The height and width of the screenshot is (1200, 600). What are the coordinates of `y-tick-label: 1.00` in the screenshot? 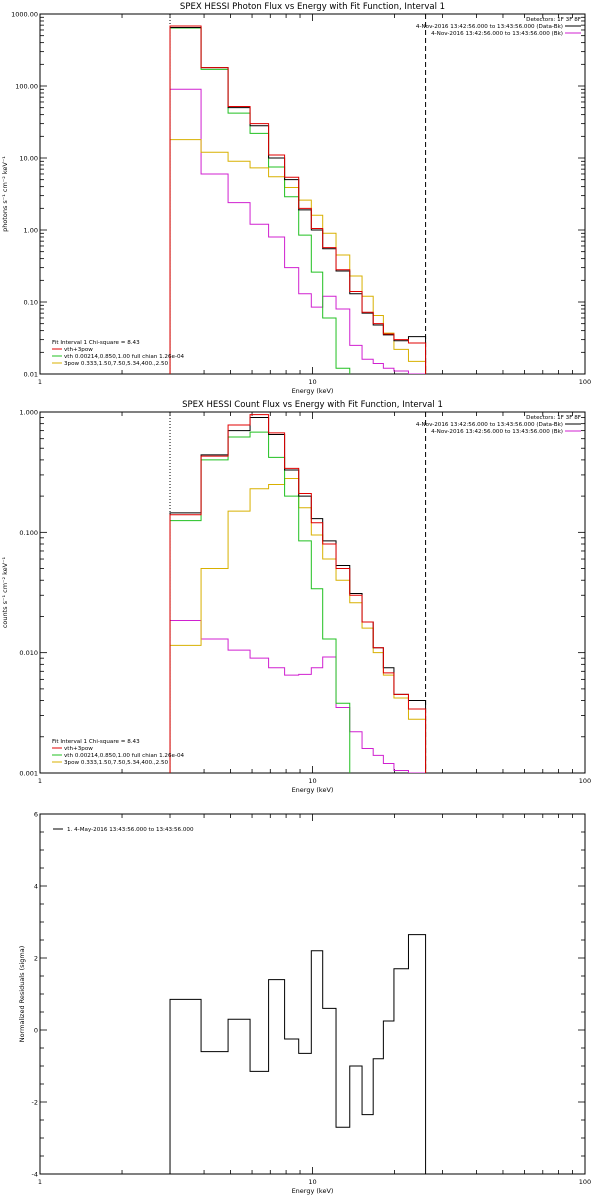 It's located at (31, 231).